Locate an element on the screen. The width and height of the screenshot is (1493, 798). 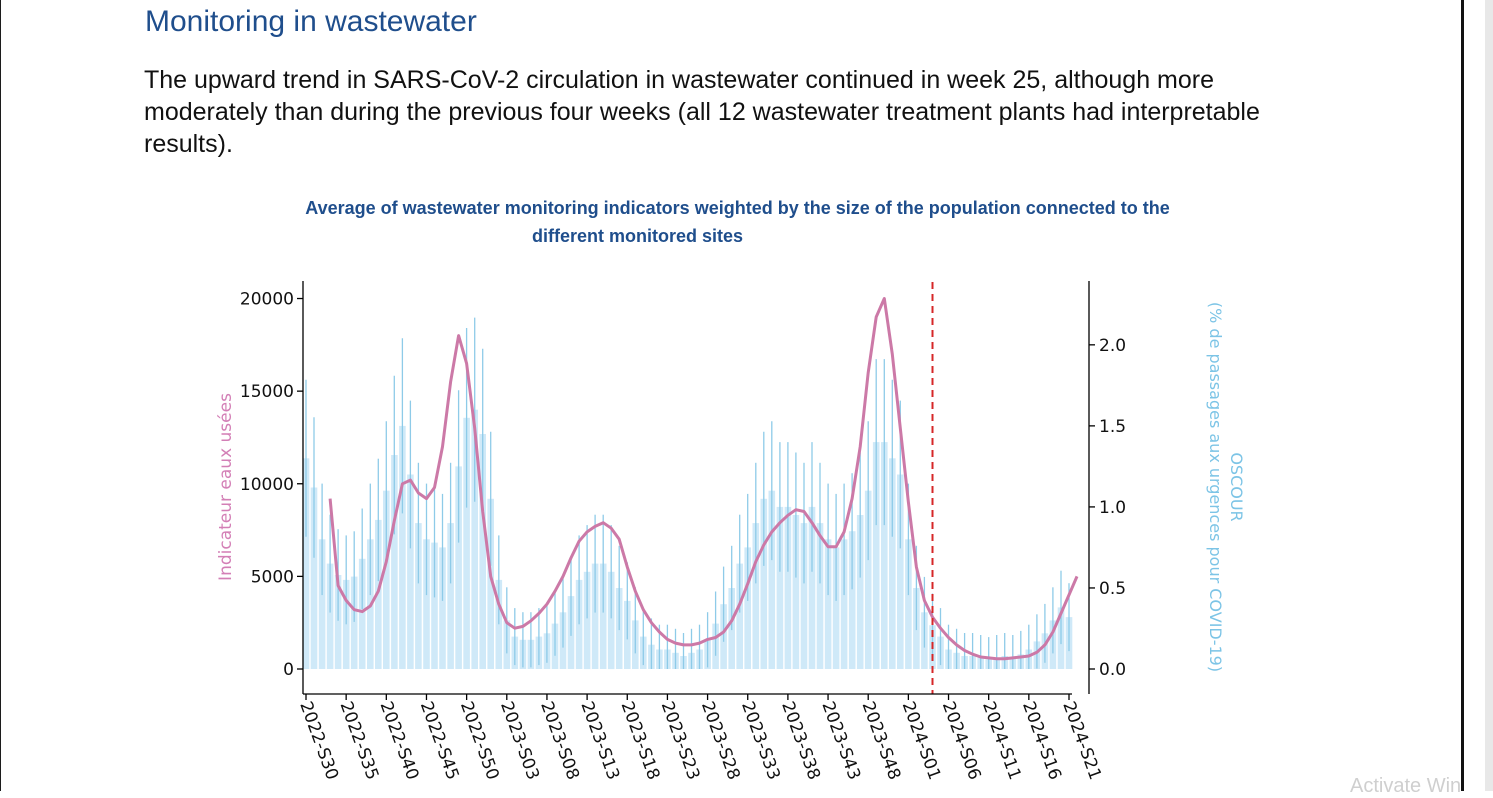
chart-title-line2: different monitored sites is located at coordinates (637, 236).